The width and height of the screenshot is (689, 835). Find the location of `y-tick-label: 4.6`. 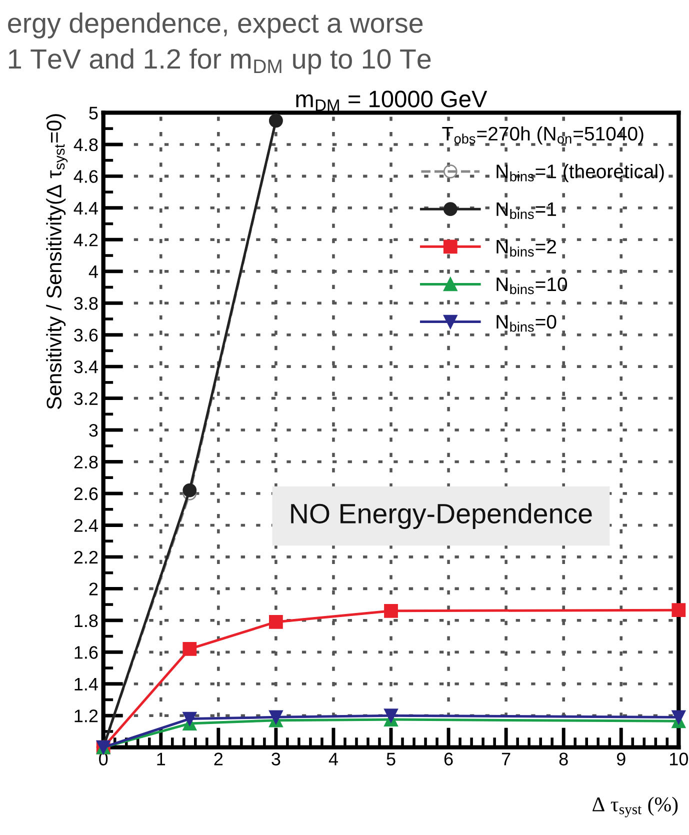

y-tick-label: 4.6 is located at coordinates (86, 176).